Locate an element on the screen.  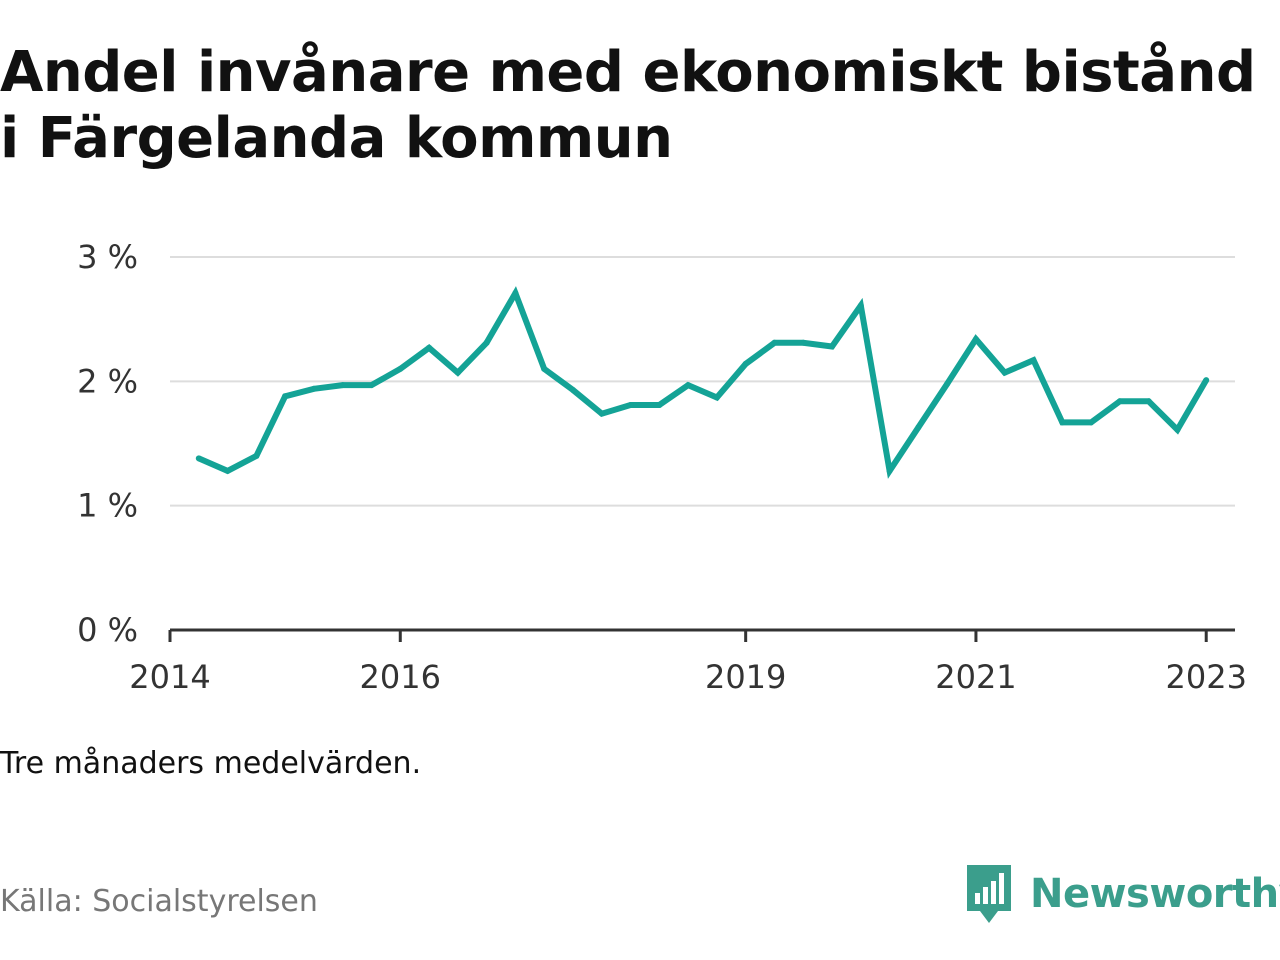
brand-name: Newsworthy is located at coordinates (1155, 894).